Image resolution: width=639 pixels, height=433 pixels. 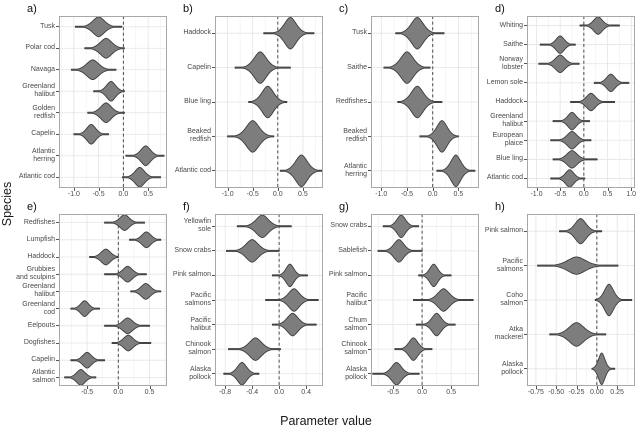 I want to click on violin-chinook-salmon, so click(x=413, y=349).